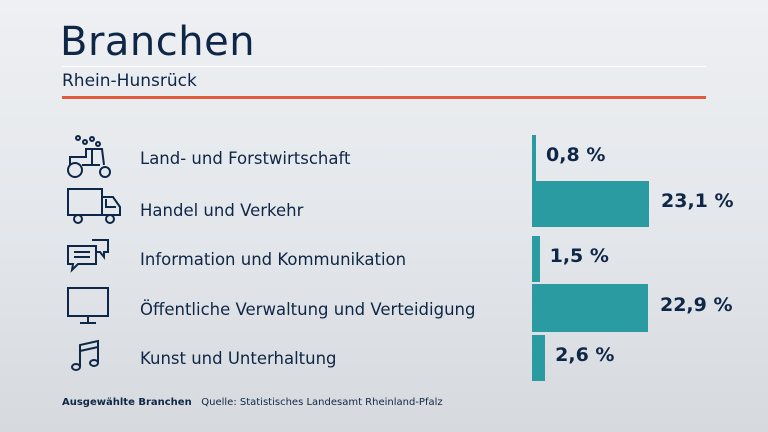 The width and height of the screenshot is (768, 432). I want to click on category-label: Handel und Verkehr, so click(222, 210).